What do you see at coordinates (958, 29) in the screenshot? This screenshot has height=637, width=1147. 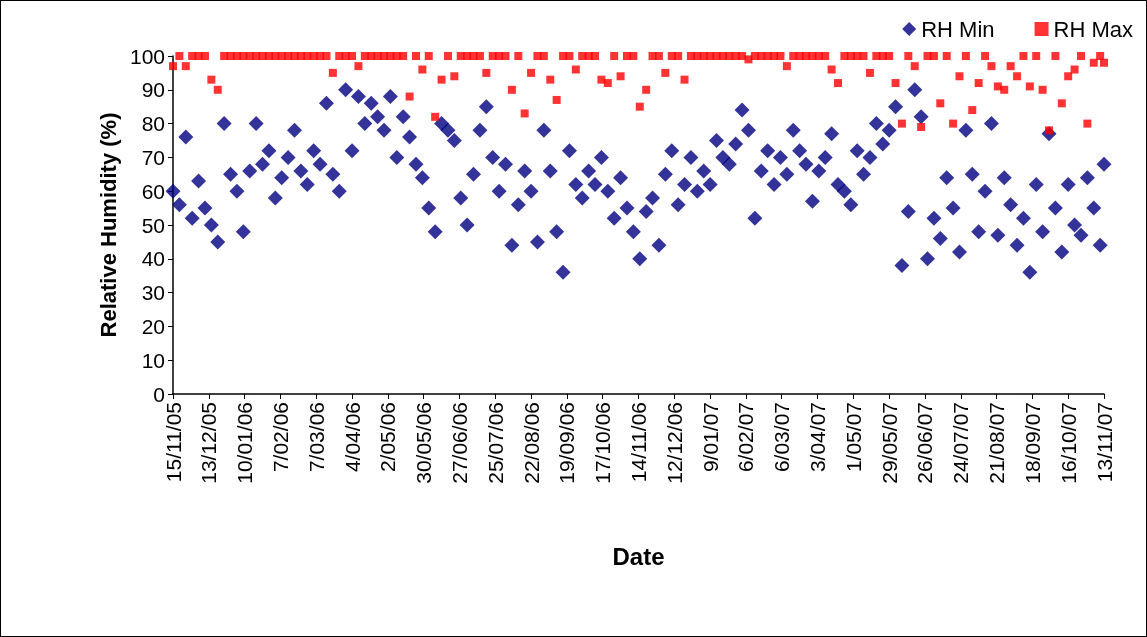 I see `legend-label: RH Min` at bounding box center [958, 29].